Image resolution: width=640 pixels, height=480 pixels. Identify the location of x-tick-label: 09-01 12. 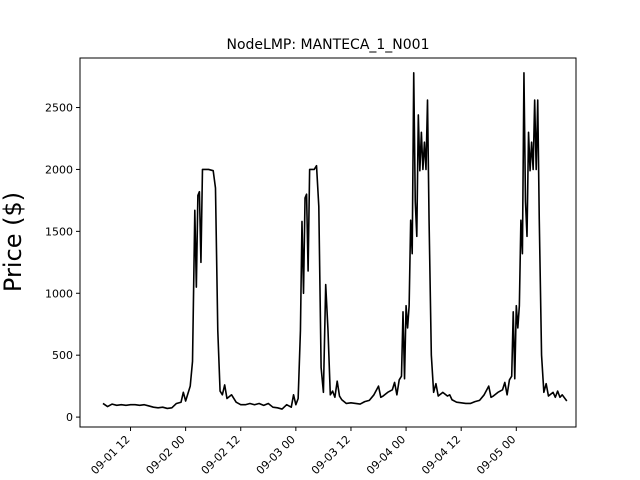
(110, 455).